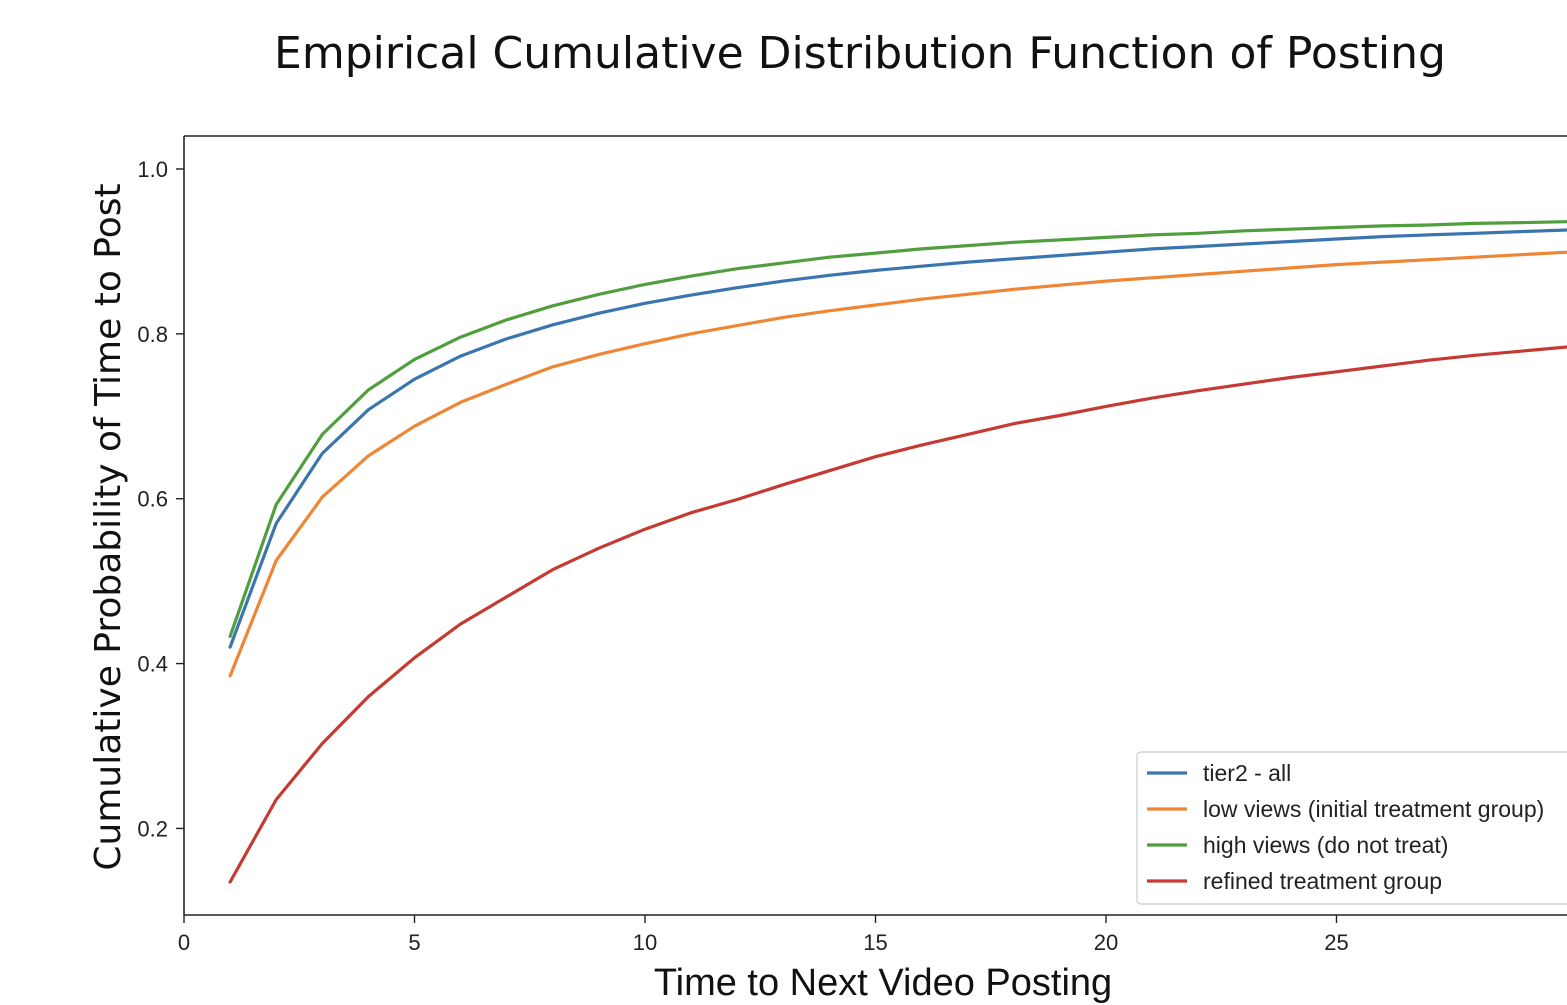  Describe the element at coordinates (152, 169) in the screenshot. I see `y-tick-label: 1.0` at that location.